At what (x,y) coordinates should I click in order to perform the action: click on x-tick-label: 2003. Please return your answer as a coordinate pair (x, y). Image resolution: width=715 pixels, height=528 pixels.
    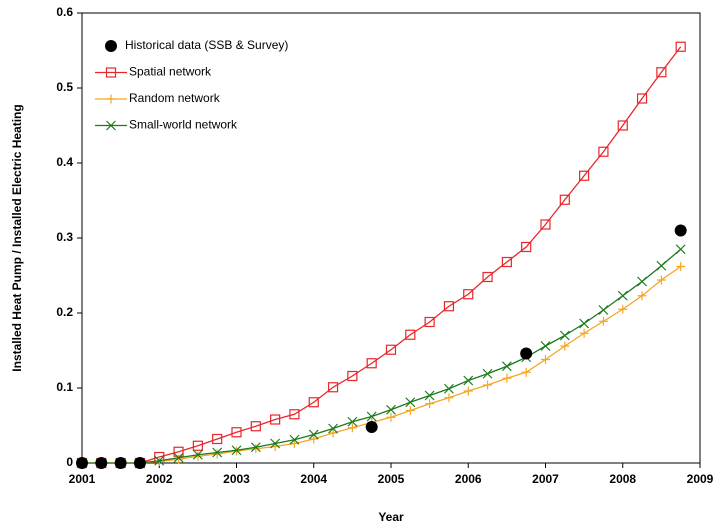
    Looking at the image, I should click on (236, 479).